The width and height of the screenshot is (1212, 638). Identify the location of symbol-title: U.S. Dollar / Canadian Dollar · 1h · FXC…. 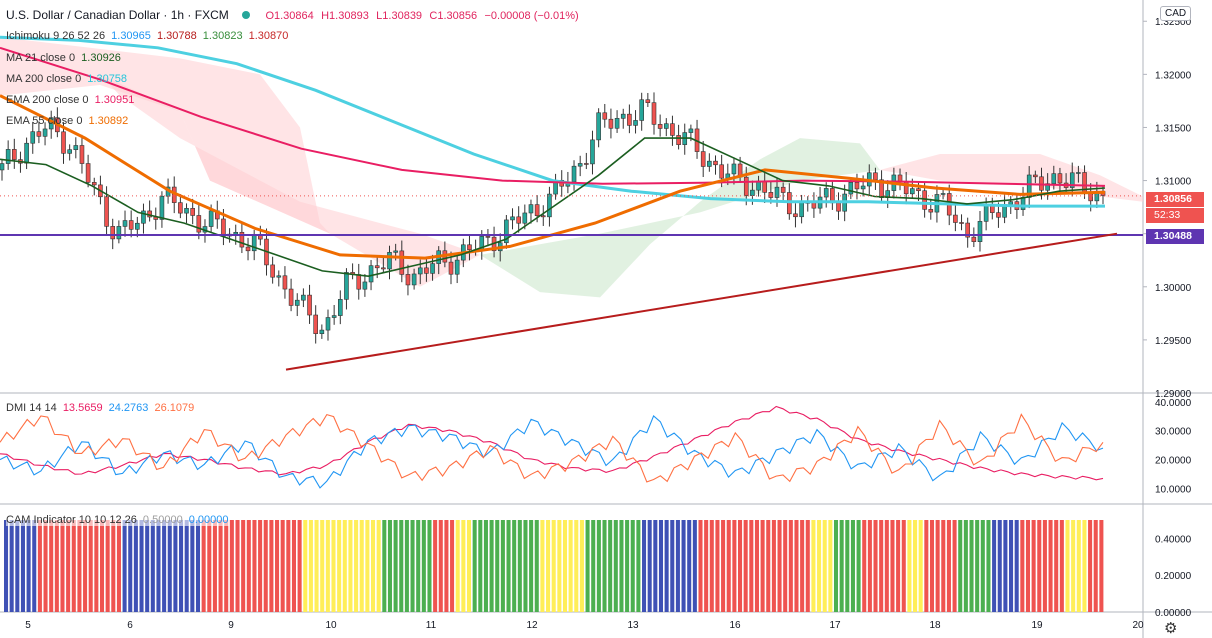
(117, 15).